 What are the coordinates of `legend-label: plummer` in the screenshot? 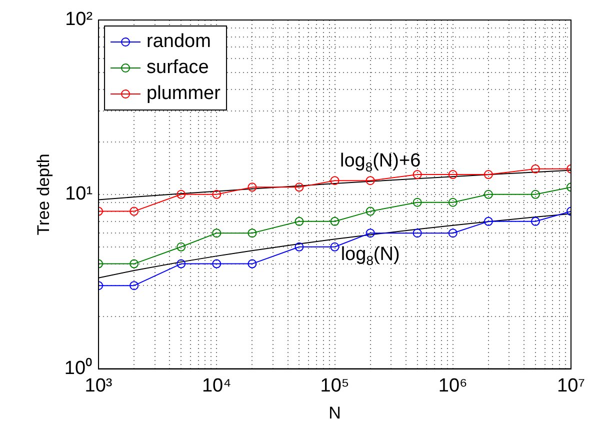 It's located at (184, 93).